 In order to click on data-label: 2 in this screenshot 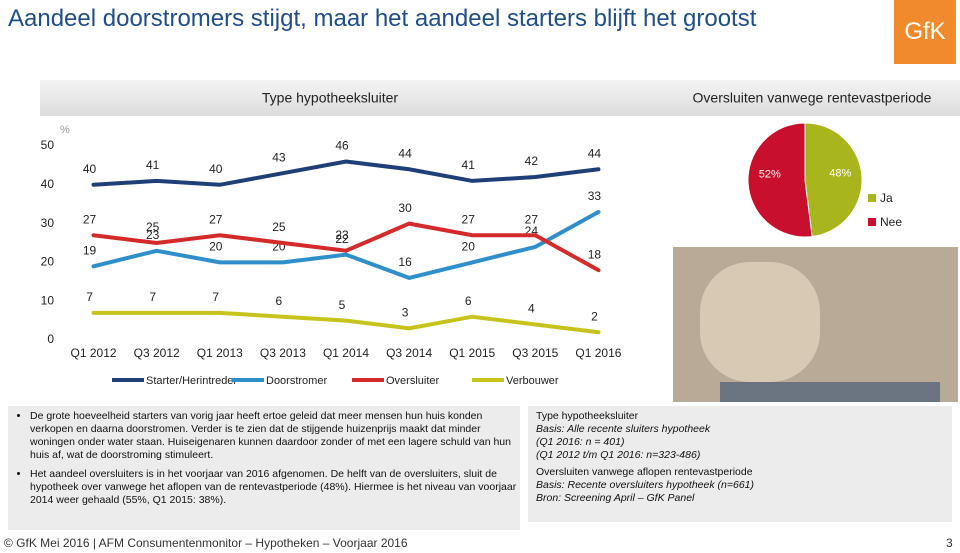, I will do `click(594, 316)`.